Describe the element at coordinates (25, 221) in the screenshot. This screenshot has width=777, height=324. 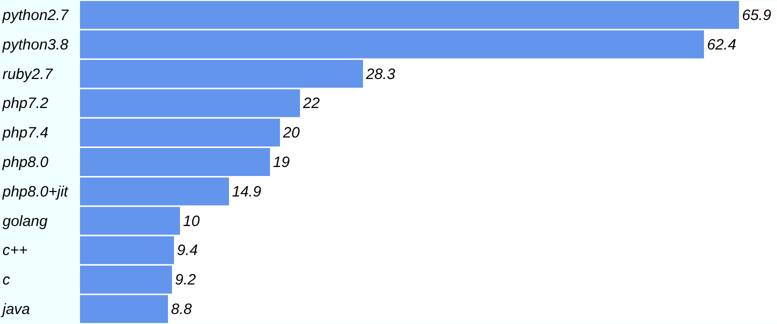
I see `y-tick-label: golang` at that location.